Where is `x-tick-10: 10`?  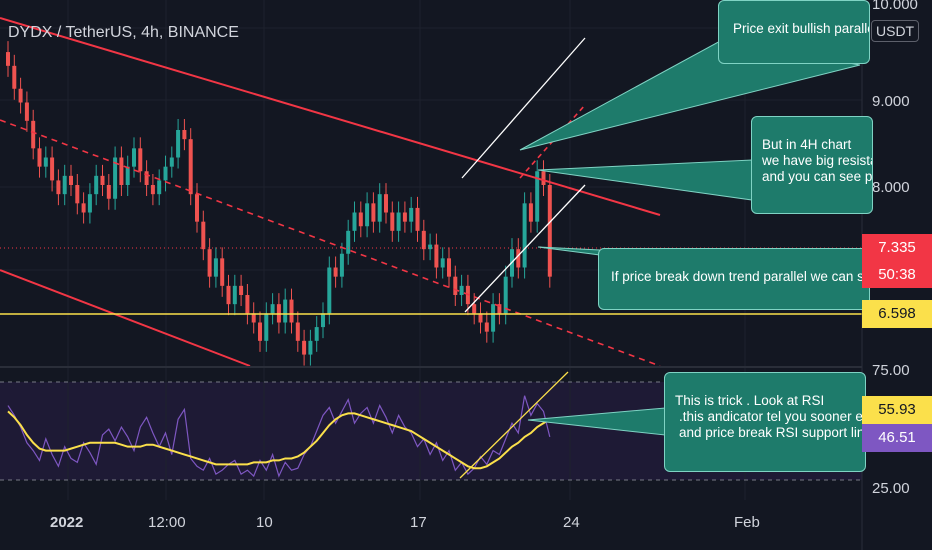
x-tick-10: 10 is located at coordinates (264, 522).